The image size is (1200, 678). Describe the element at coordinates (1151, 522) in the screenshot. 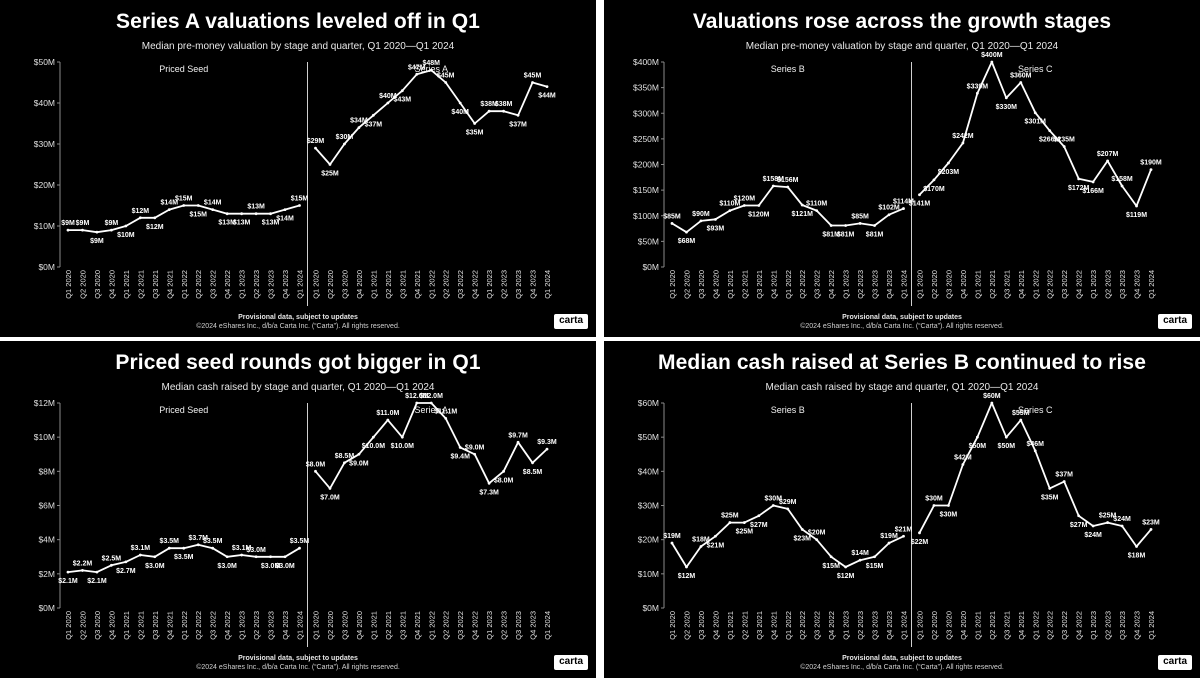

I see `data-label: $23M` at that location.